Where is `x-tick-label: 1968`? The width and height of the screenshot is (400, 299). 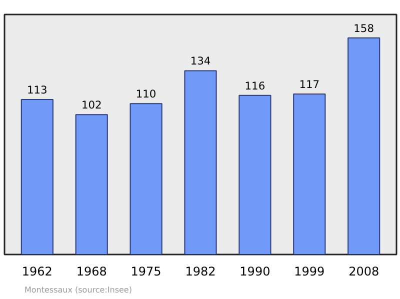 x-tick-label: 1968 is located at coordinates (91, 271).